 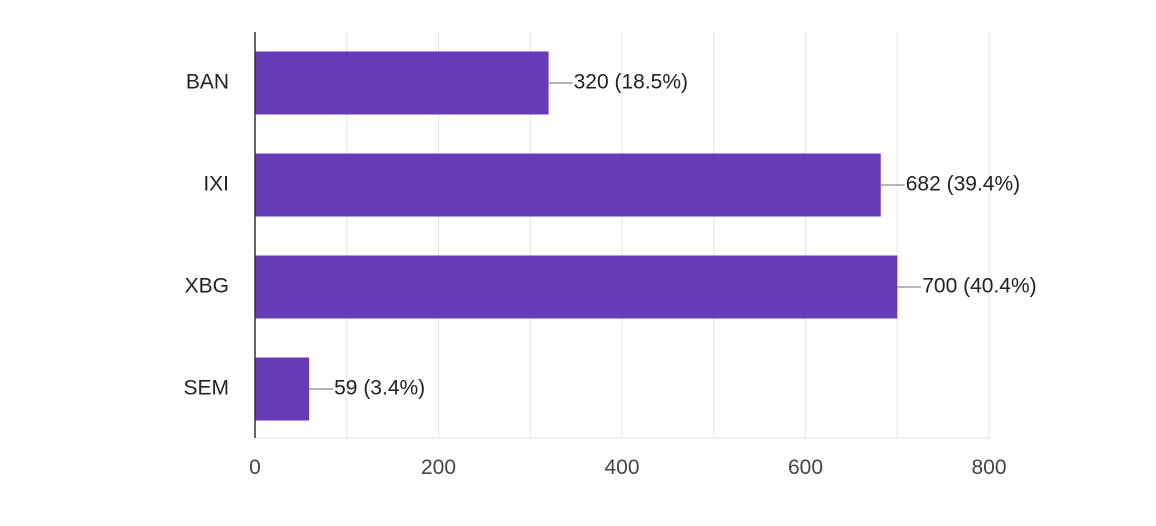 What do you see at coordinates (216, 184) in the screenshot?
I see `category-label-ixi: IXI` at bounding box center [216, 184].